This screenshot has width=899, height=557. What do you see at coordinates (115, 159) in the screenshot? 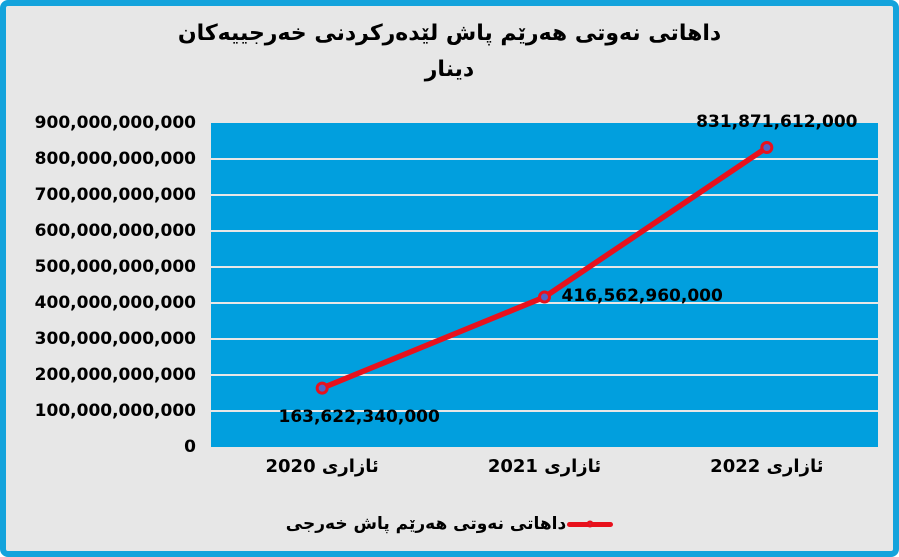
I see `y-tick-label: 800,000,000,000` at bounding box center [115, 159].